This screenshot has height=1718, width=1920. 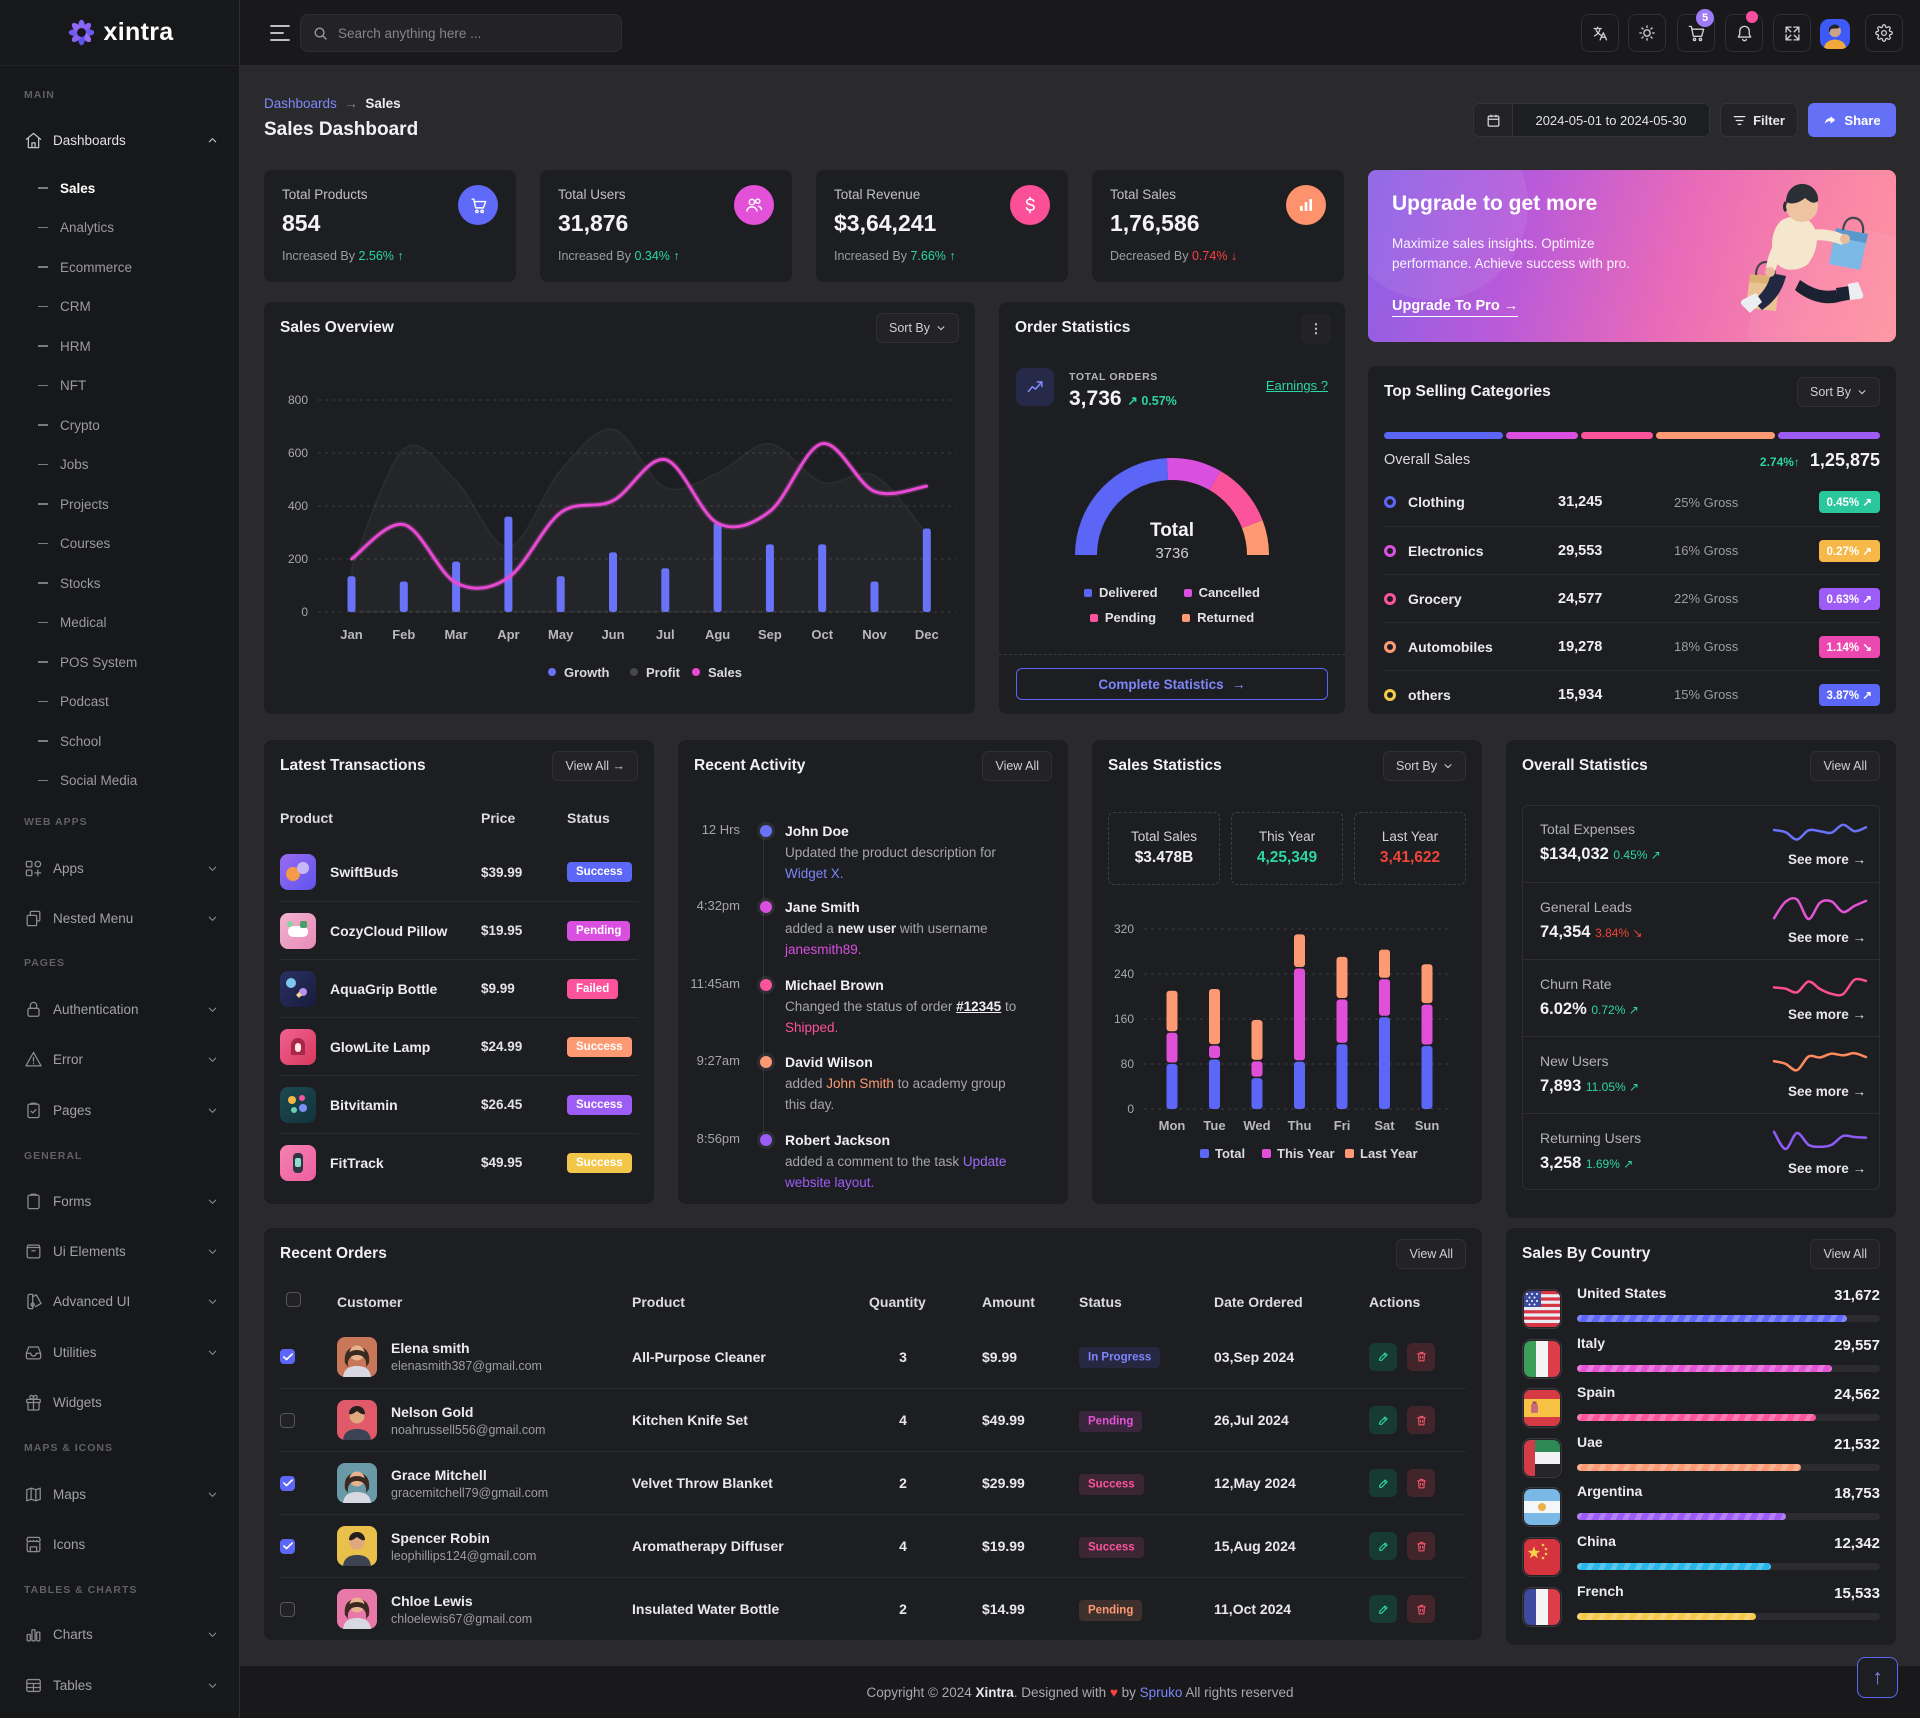 I want to click on svg-text: Agu, so click(x=717, y=634).